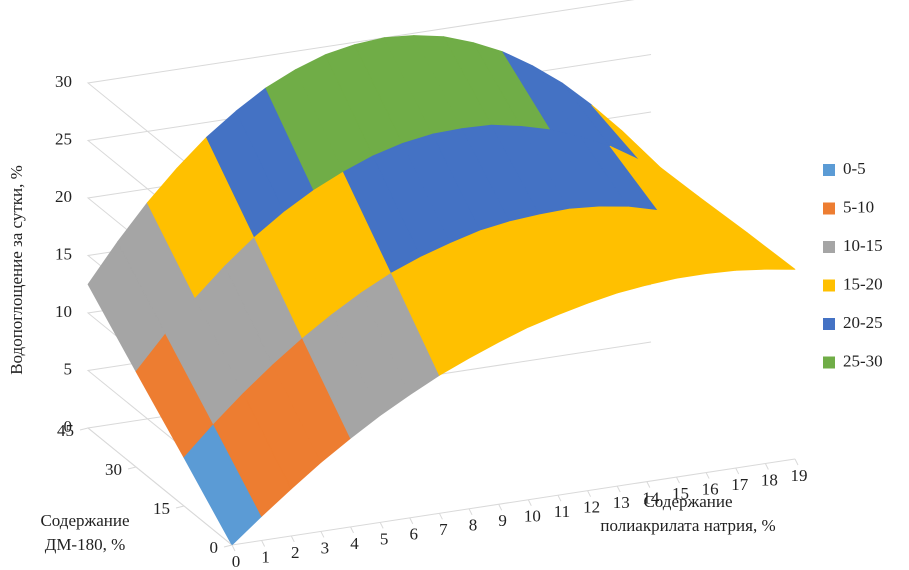 This screenshot has height=570, width=909. What do you see at coordinates (863, 283) in the screenshot?
I see `legend-label: 15-20` at bounding box center [863, 283].